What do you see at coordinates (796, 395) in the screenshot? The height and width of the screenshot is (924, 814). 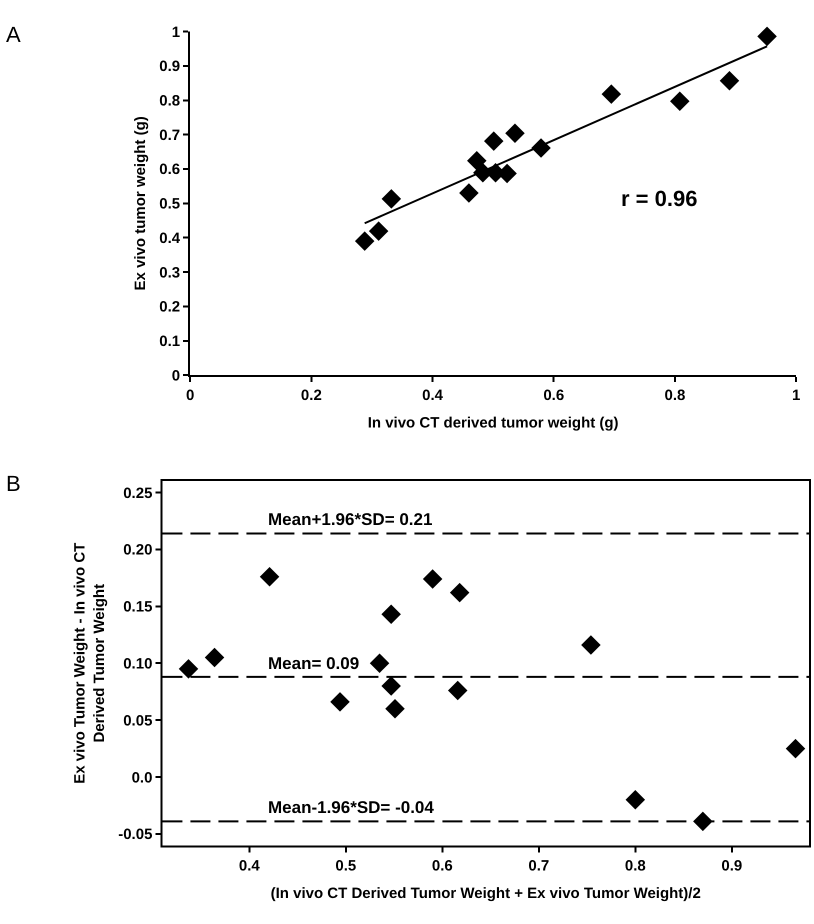 I see `x-tick-label: 1` at bounding box center [796, 395].